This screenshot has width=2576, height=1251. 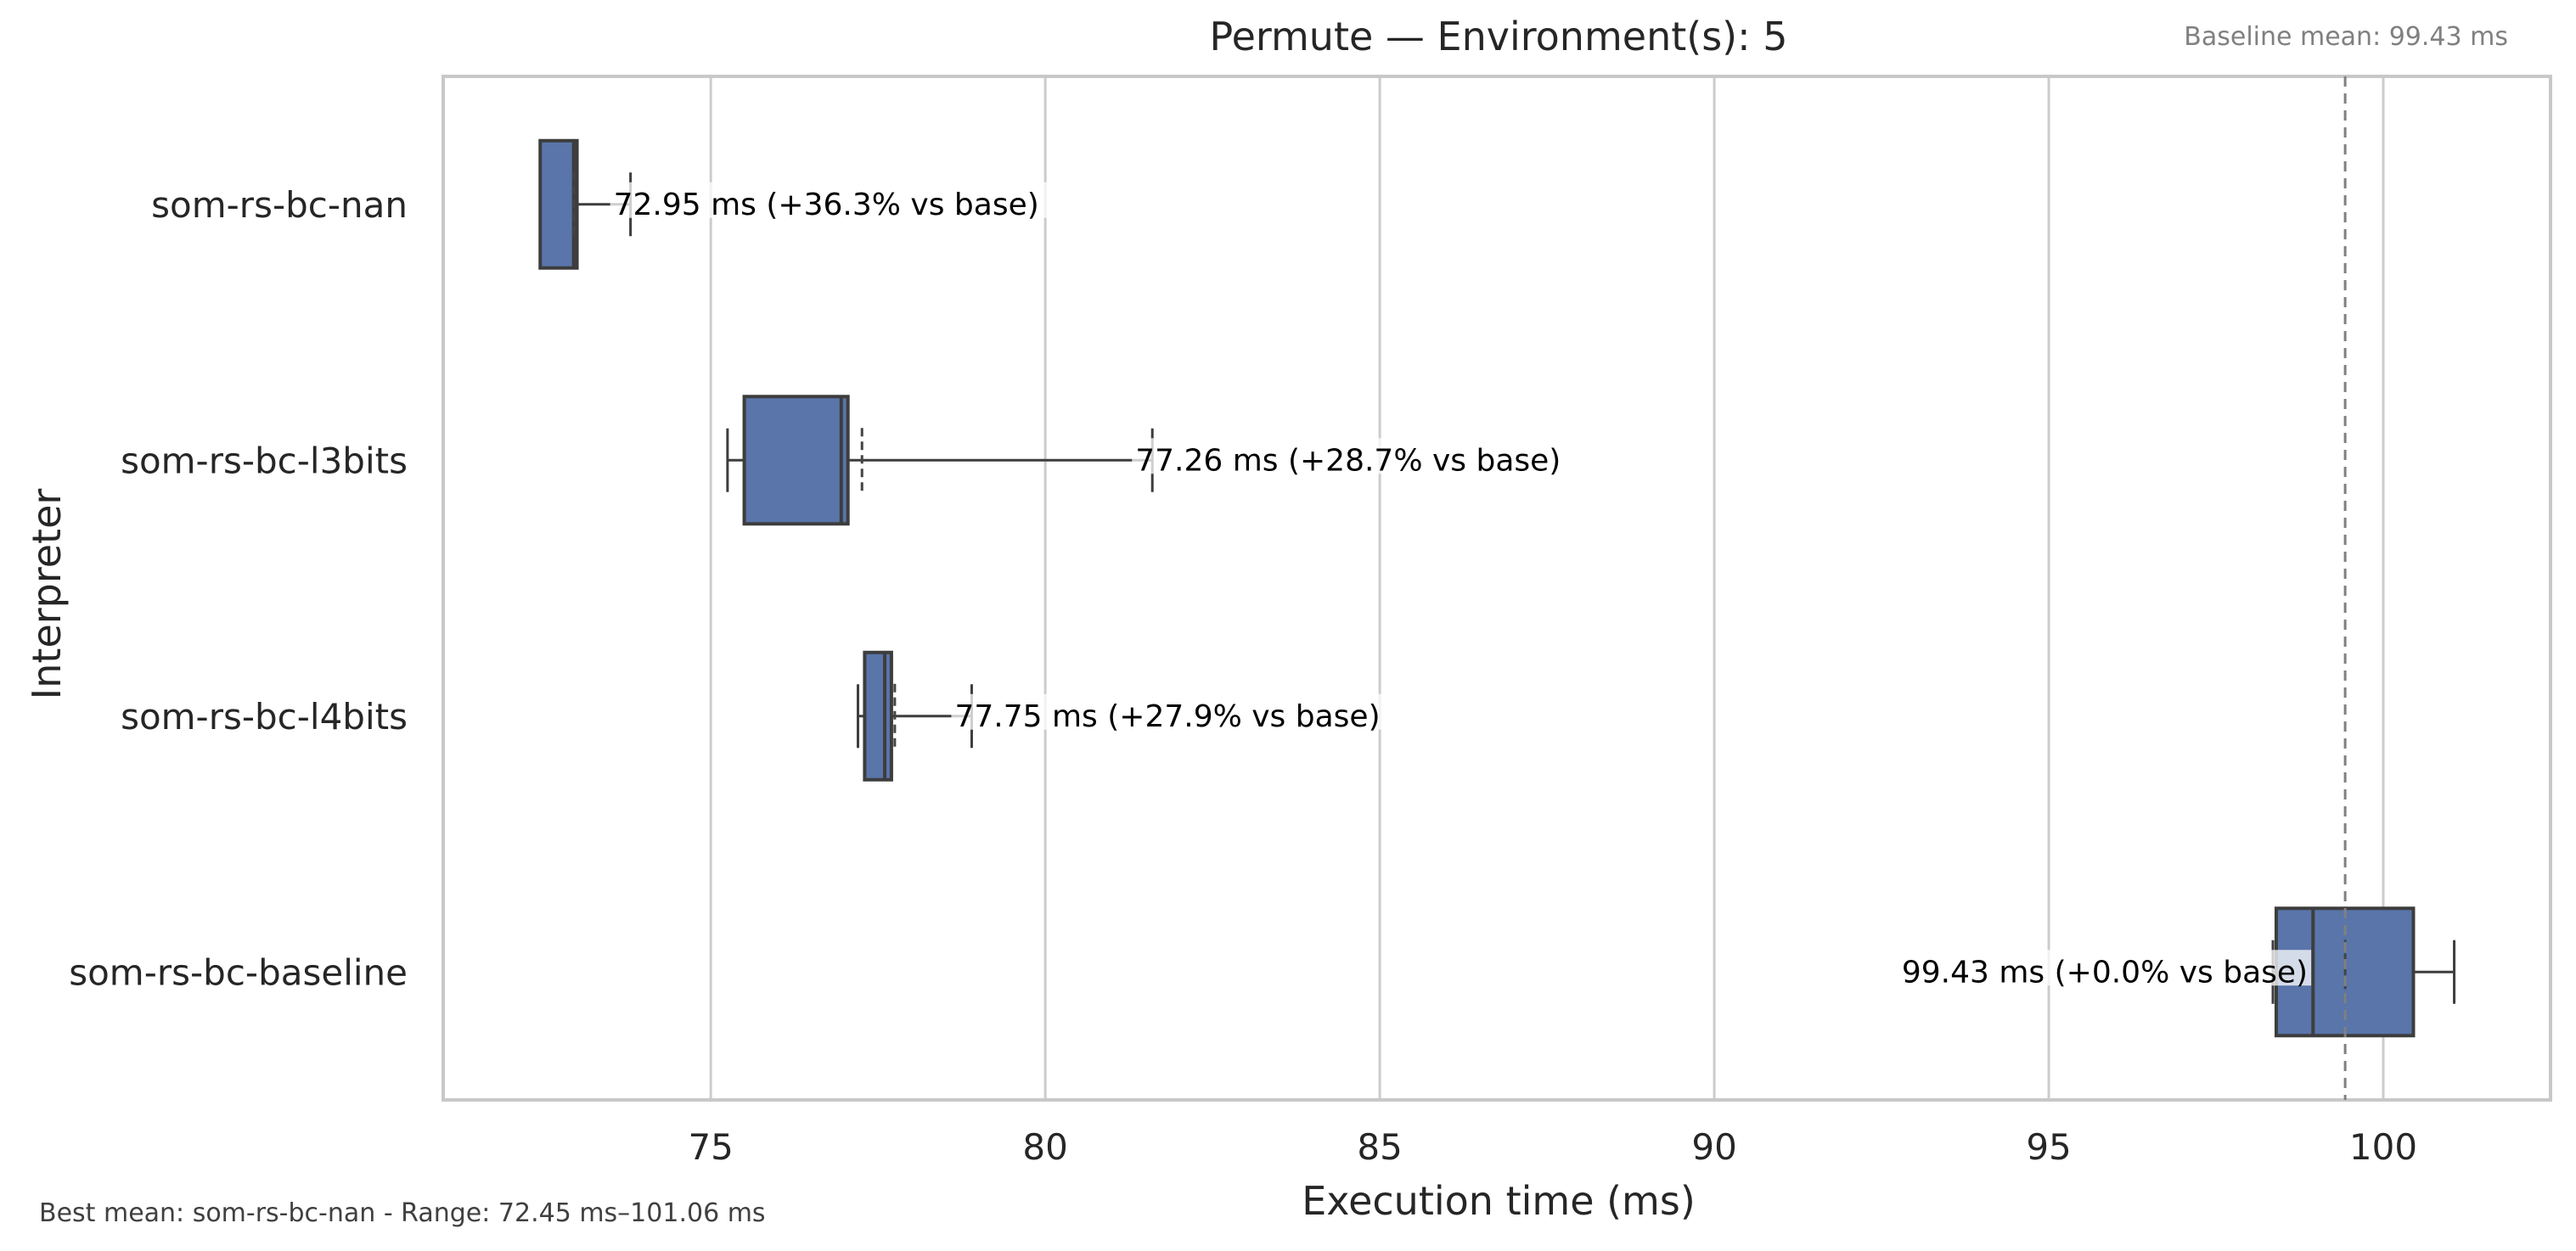 What do you see at coordinates (264, 717) in the screenshot?
I see `y-tick-label: som-rs-bc-l4bits` at bounding box center [264, 717].